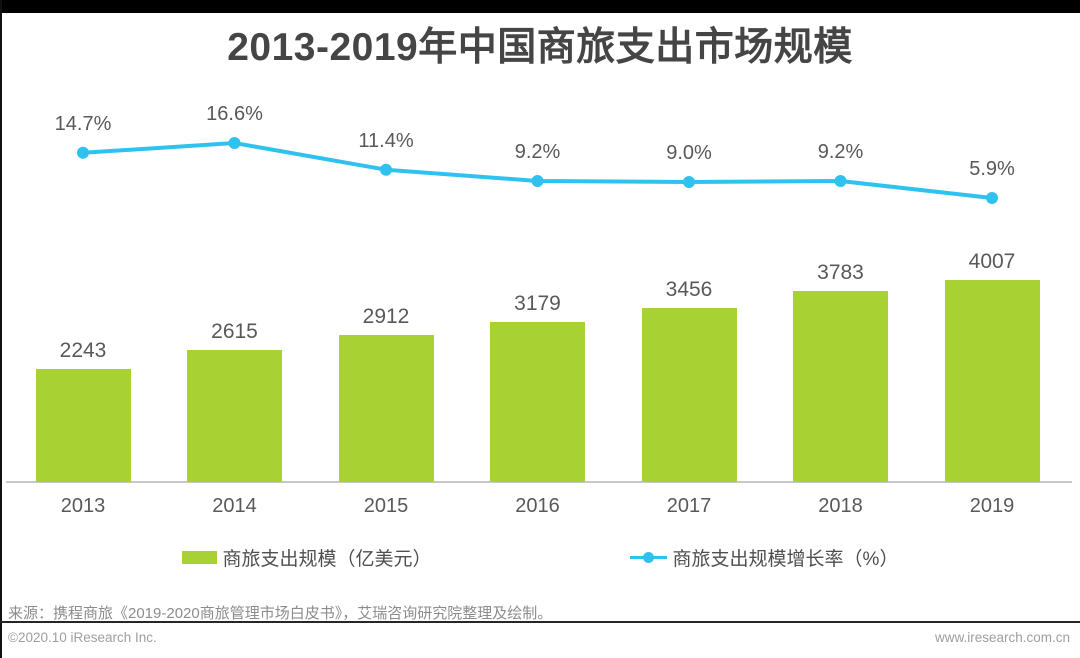  What do you see at coordinates (386, 169) in the screenshot?
I see `growth-point-2015` at bounding box center [386, 169].